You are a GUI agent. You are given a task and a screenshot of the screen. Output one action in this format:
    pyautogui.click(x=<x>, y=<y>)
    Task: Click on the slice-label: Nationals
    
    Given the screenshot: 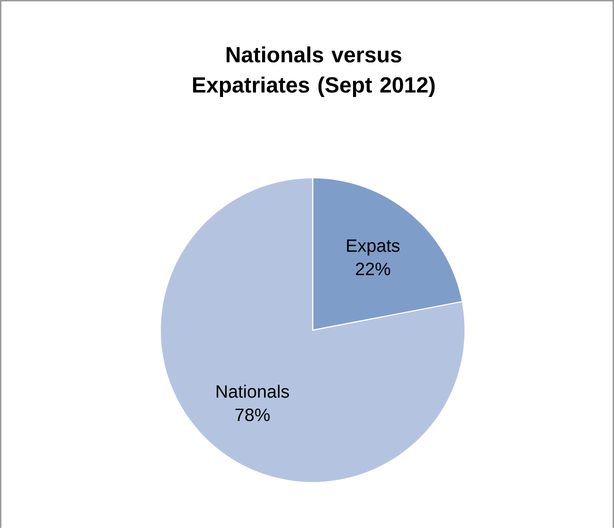 What is the action you would take?
    pyautogui.click(x=252, y=391)
    